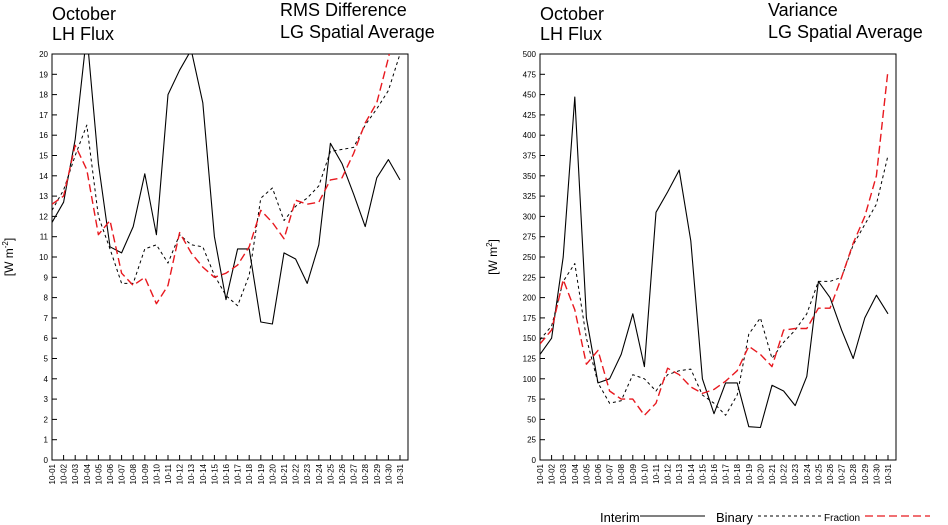 This screenshot has width=948, height=525. Describe the element at coordinates (530, 298) in the screenshot. I see `y-tick-label: 200` at that location.